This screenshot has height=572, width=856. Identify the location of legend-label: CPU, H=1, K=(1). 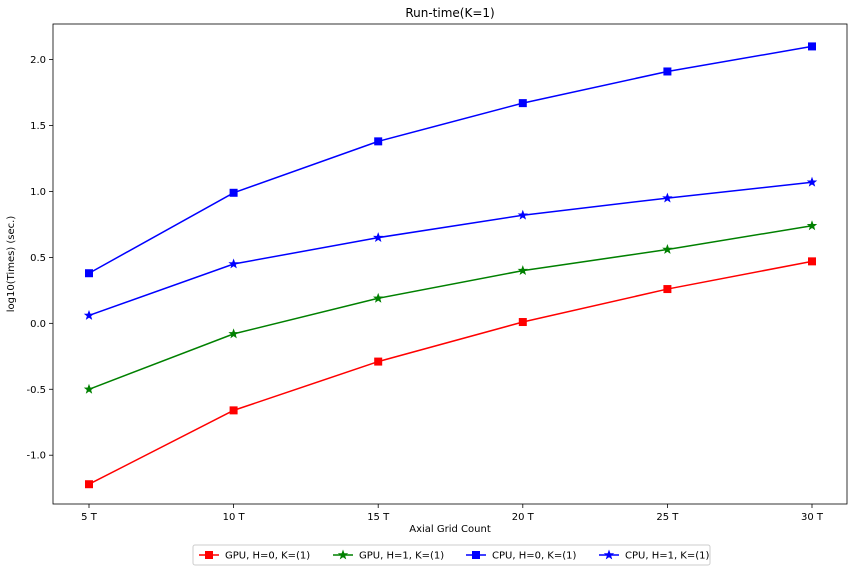
(667, 556).